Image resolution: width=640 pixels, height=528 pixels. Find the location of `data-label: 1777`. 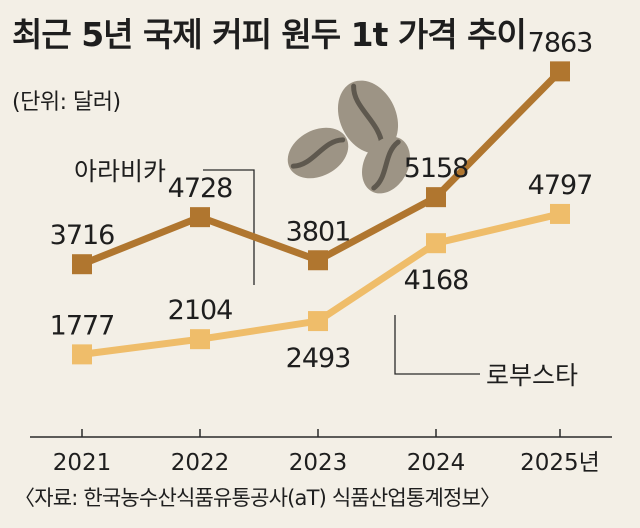

data-label: 1777 is located at coordinates (82, 325).